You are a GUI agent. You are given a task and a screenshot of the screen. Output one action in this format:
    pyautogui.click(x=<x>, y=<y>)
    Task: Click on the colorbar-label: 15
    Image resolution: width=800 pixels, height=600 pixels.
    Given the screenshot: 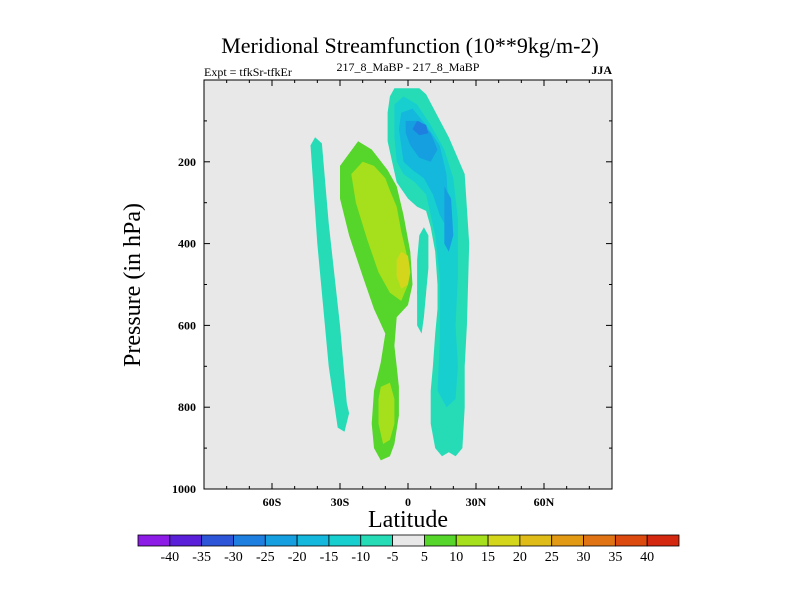 What is the action you would take?
    pyautogui.click(x=488, y=557)
    